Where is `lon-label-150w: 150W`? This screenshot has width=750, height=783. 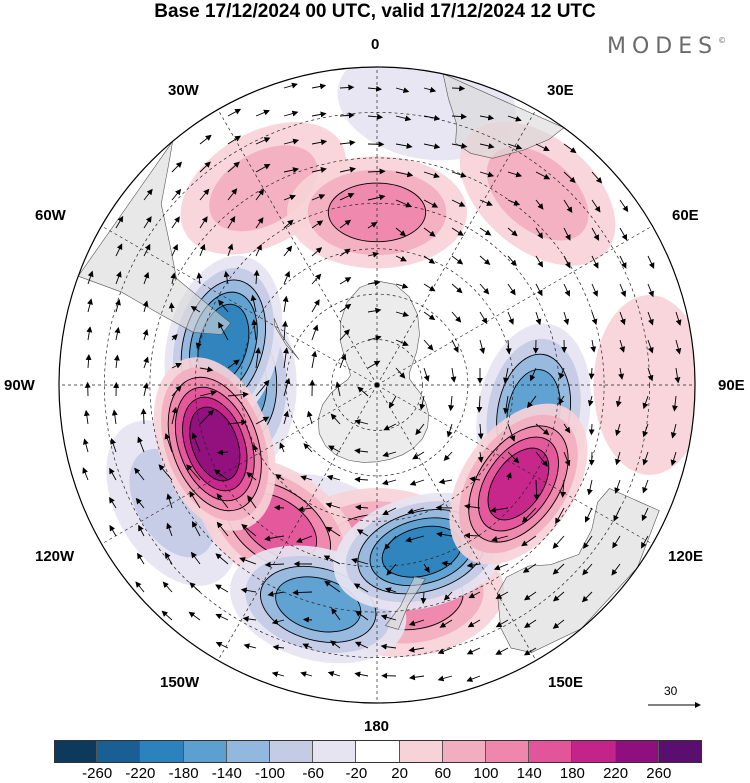
lon-label-150w: 150W is located at coordinates (180, 682).